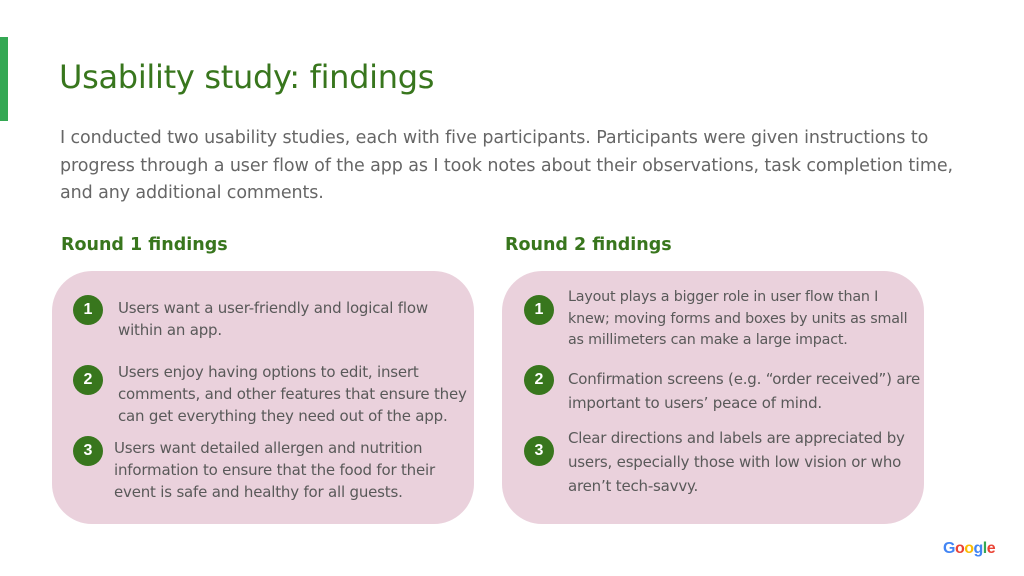 The height and width of the screenshot is (576, 1024). What do you see at coordinates (247, 77) in the screenshot?
I see `slide-title: Usability study: findings` at bounding box center [247, 77].